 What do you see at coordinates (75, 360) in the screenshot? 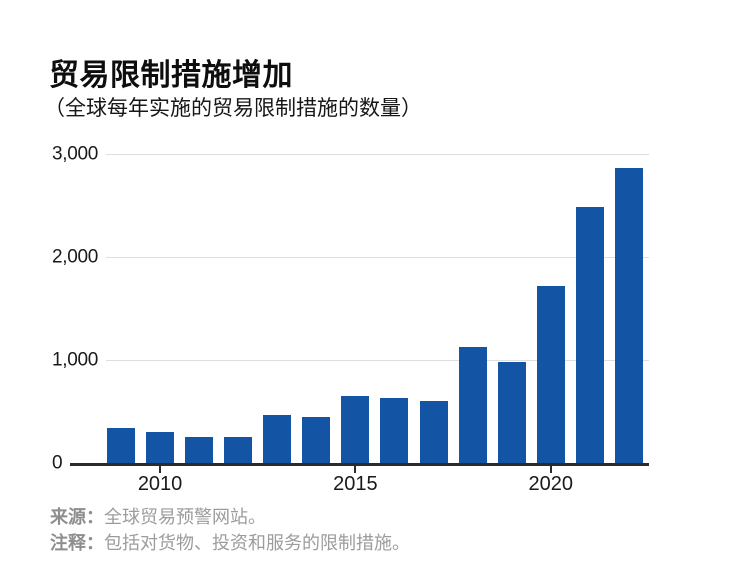
I see `y-axis-label-1000: 1,000` at bounding box center [75, 360].